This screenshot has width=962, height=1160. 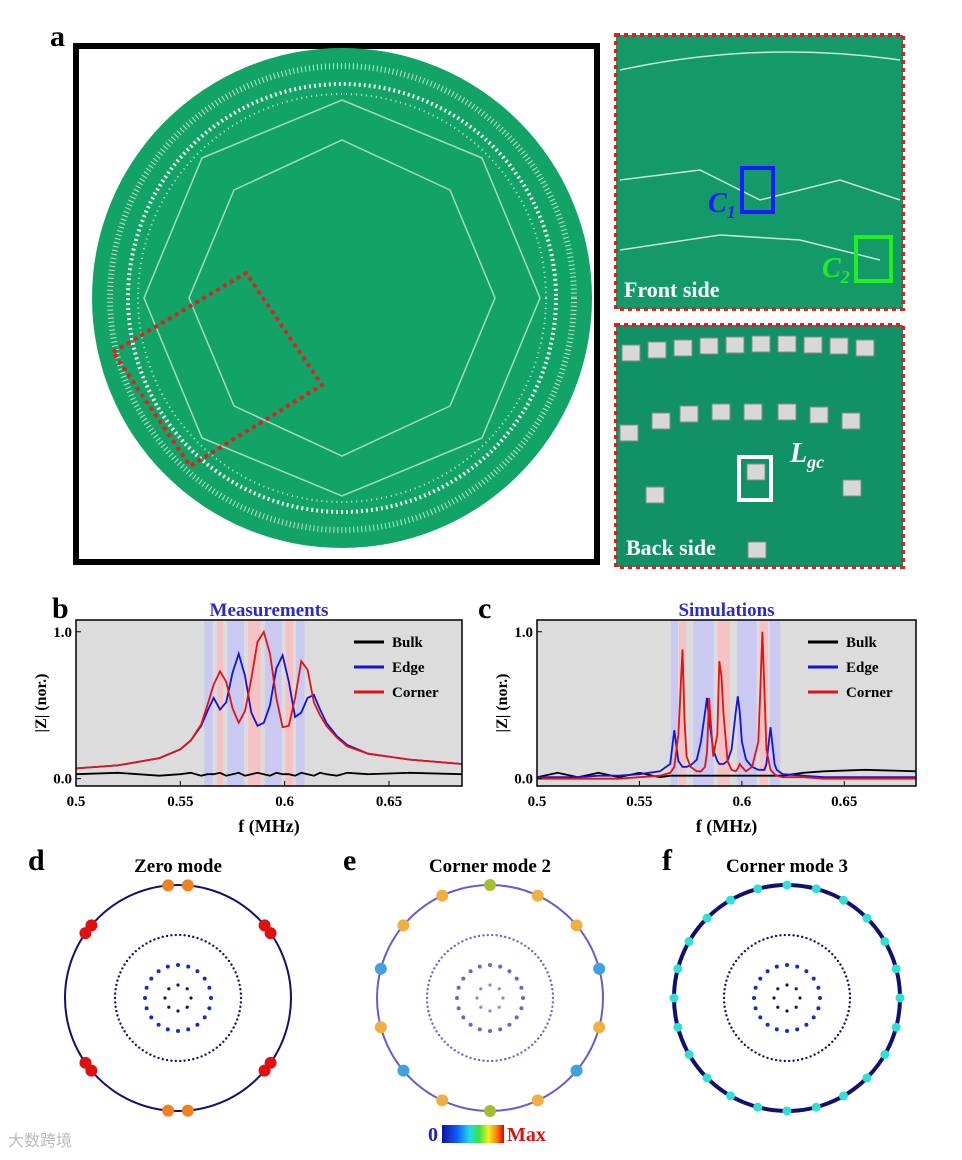 I want to click on x-tick-label: 0.65, so click(x=844, y=802).